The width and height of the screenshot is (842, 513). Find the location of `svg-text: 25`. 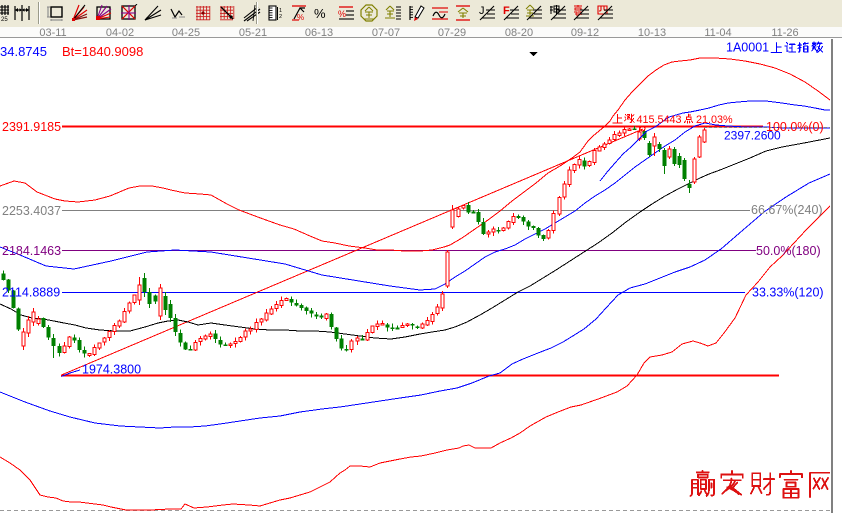

svg-text: 25 is located at coordinates (4, 19).